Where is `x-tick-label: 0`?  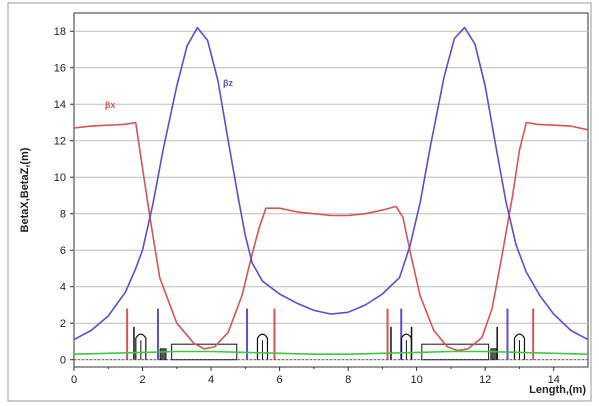 x-tick-label: 0 is located at coordinates (74, 380).